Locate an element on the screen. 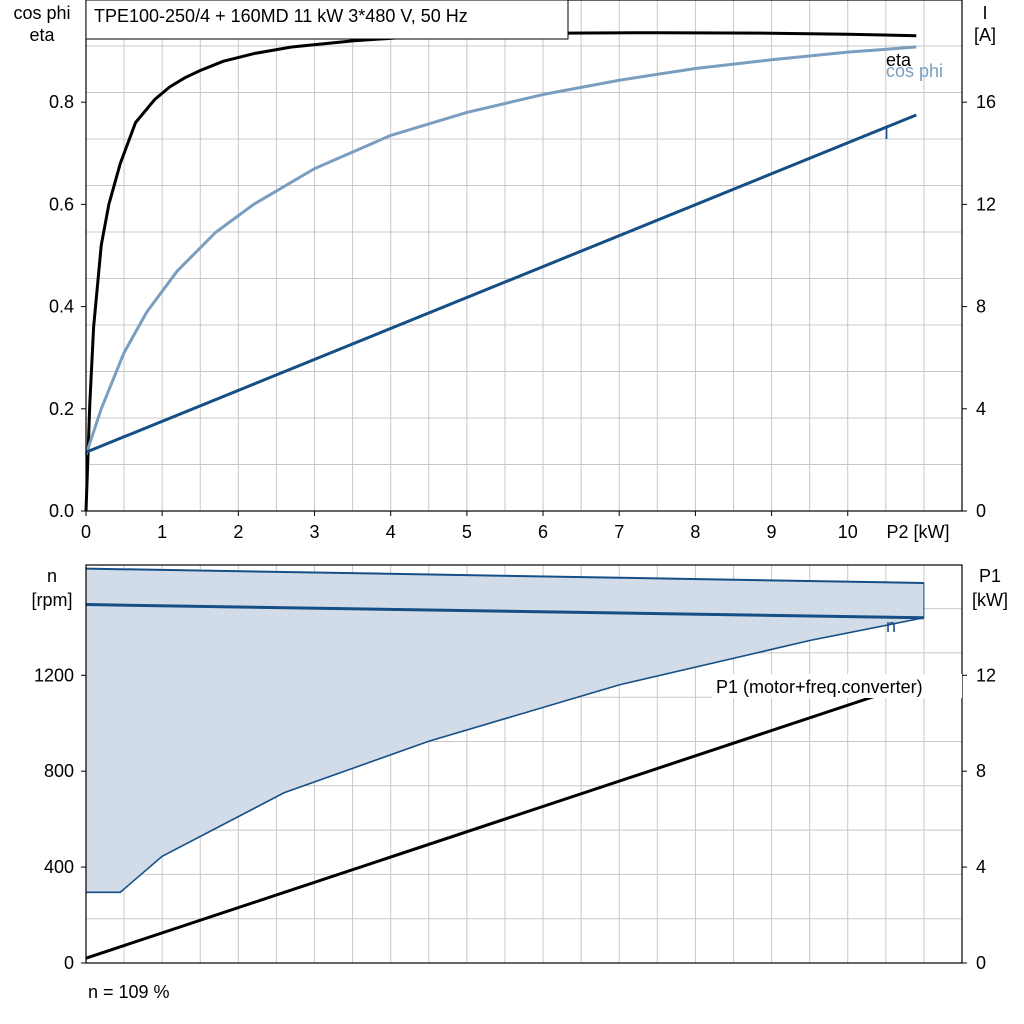  top-left-tick-label: 0.8 is located at coordinates (61, 102).